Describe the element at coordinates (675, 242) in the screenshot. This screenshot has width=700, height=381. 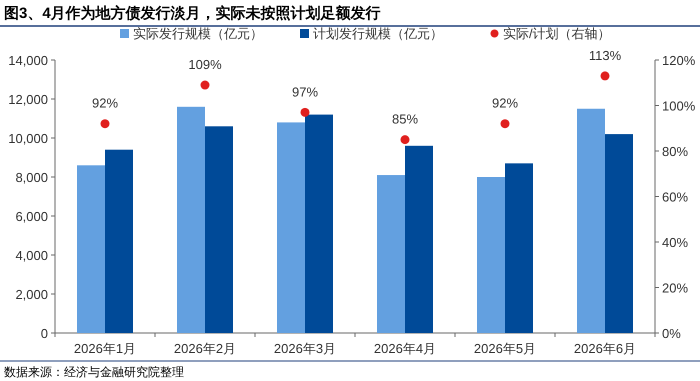
I see `y2-tick-label: 40%` at that location.